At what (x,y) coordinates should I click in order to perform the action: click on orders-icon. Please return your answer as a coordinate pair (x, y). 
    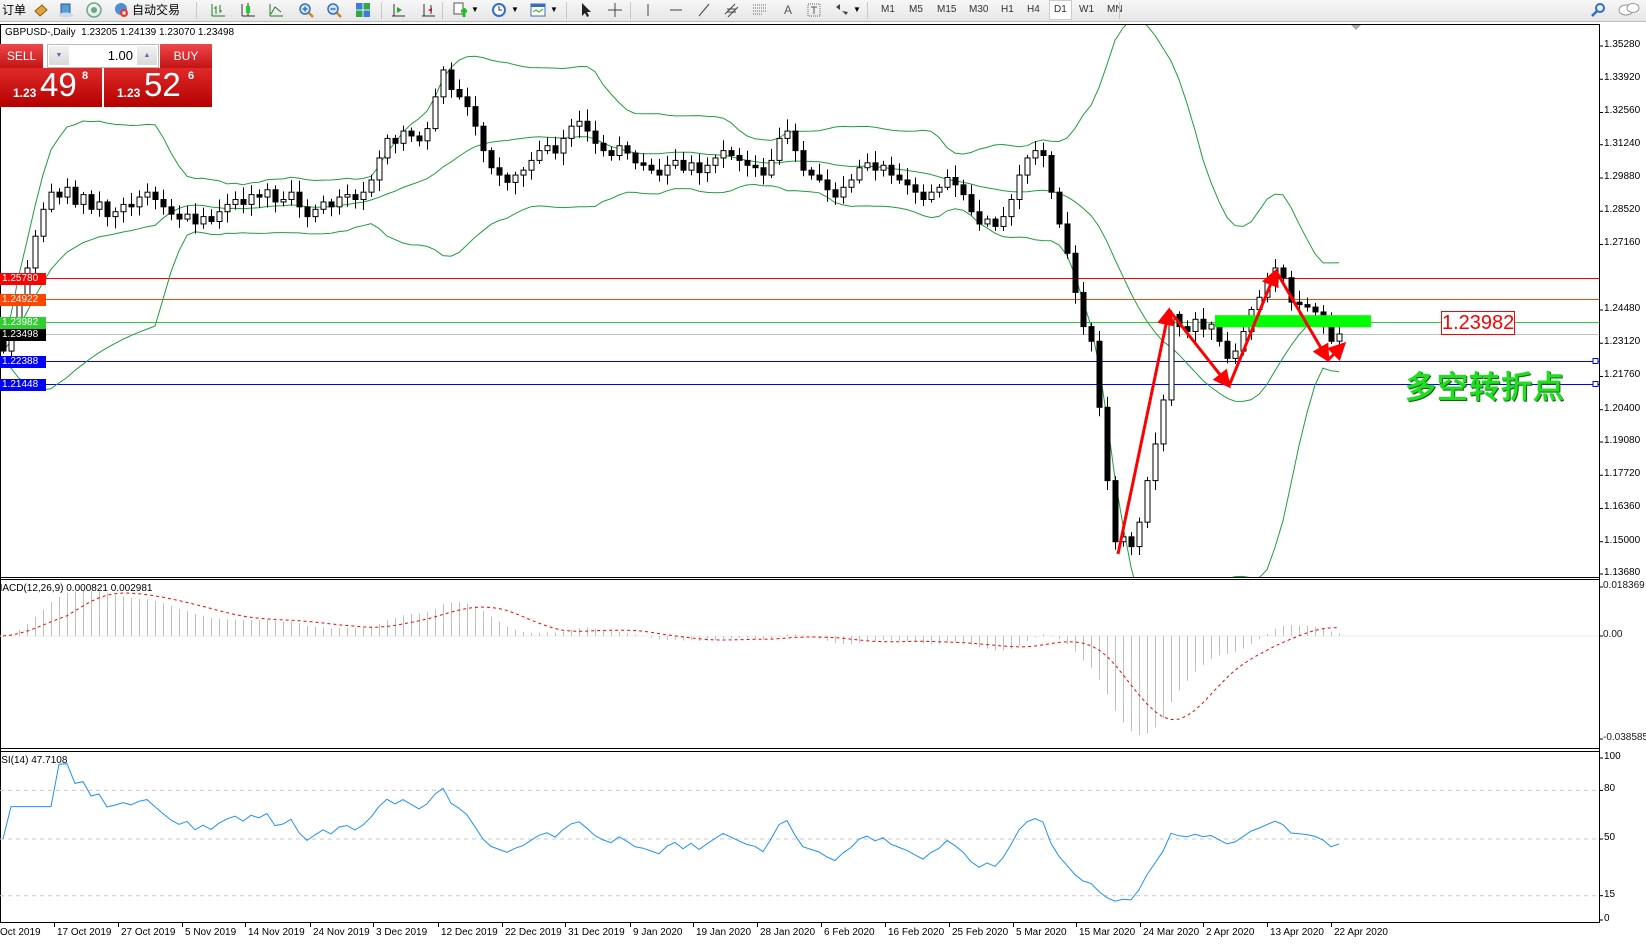
    Looking at the image, I should click on (41, 10).